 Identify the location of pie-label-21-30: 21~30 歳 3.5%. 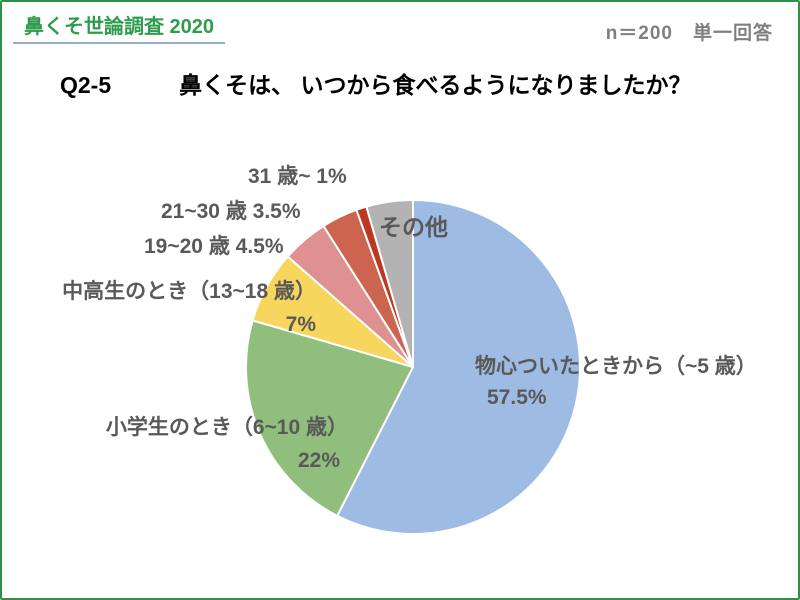
(231, 211).